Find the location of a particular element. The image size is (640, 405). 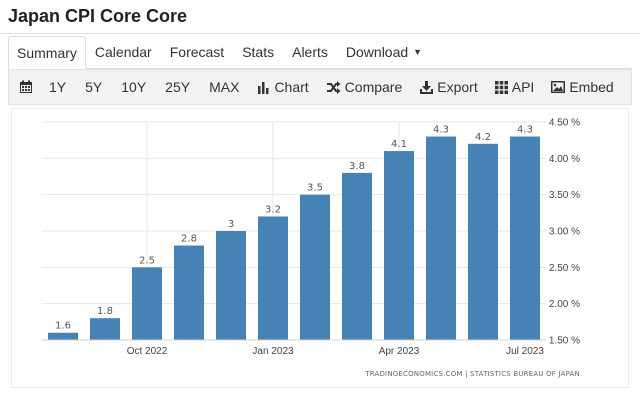

compare-button: Compare is located at coordinates (364, 87).